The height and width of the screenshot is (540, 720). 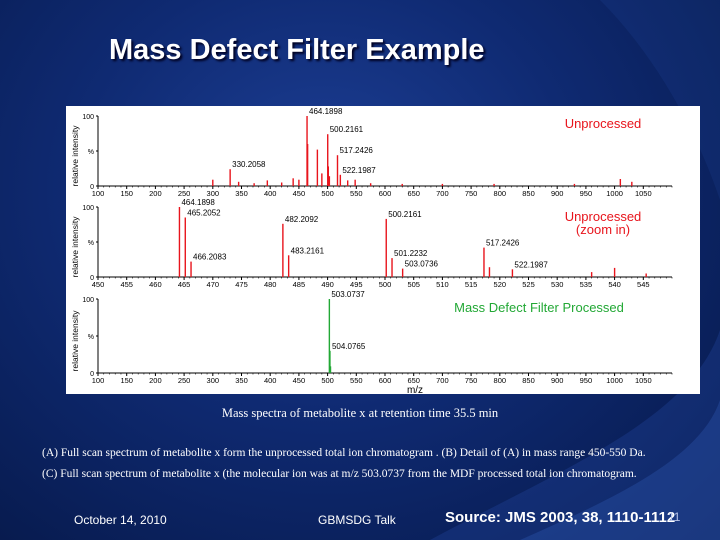 What do you see at coordinates (643, 193) in the screenshot?
I see `panel-a-x-tick-label: 1050` at bounding box center [643, 193].